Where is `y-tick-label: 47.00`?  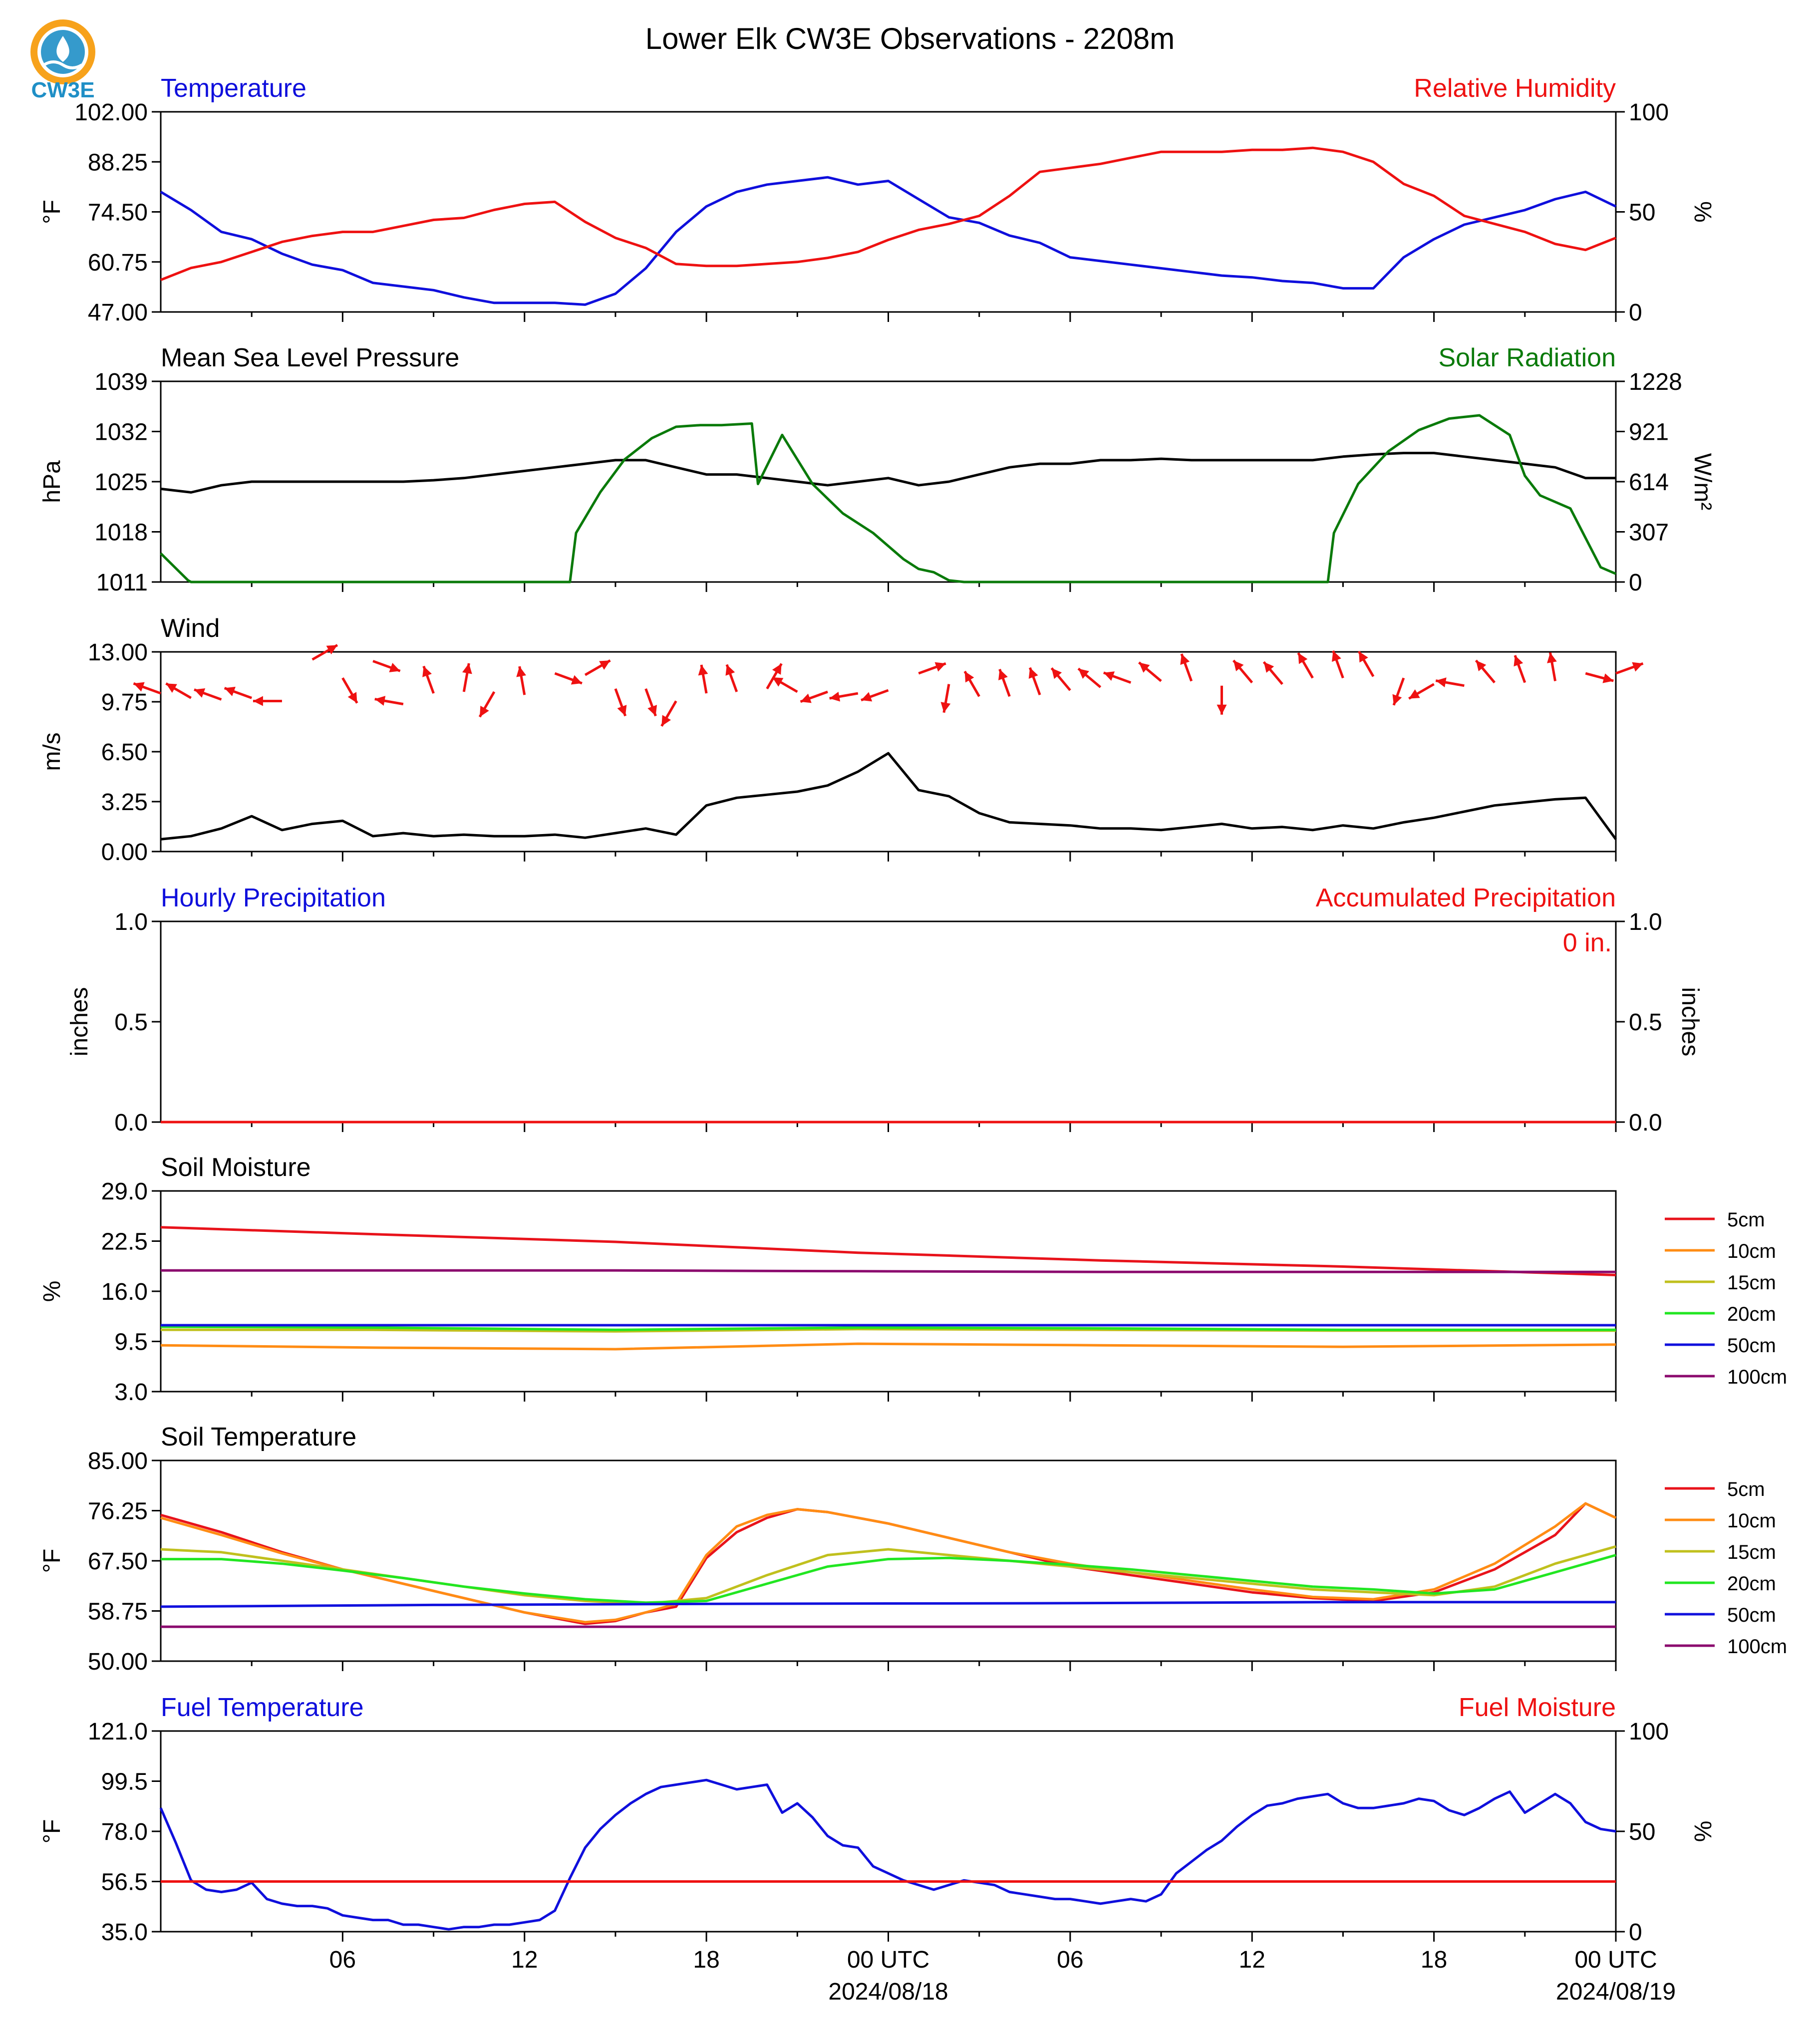
y-tick-label: 47.00 is located at coordinates (118, 312).